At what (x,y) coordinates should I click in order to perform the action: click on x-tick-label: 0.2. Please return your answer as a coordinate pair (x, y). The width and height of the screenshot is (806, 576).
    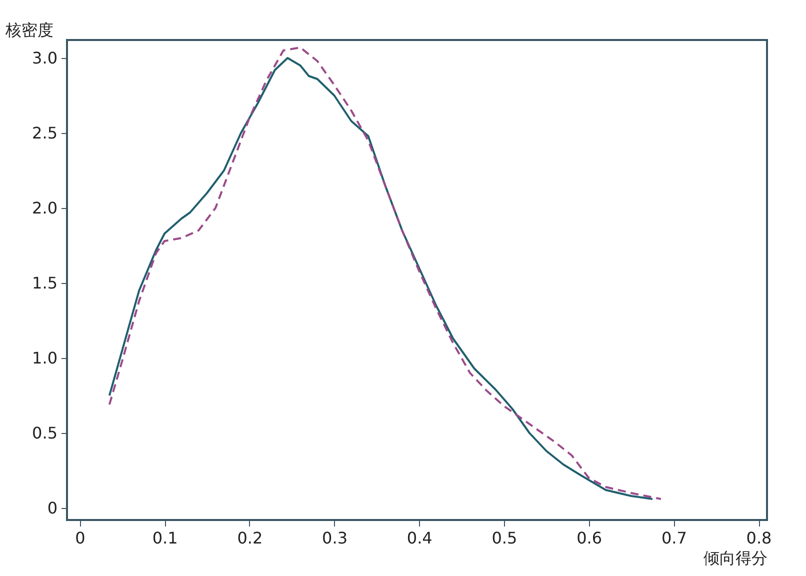
    Looking at the image, I should click on (250, 538).